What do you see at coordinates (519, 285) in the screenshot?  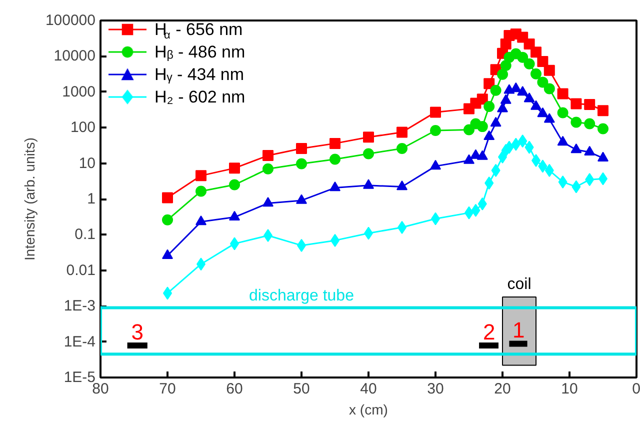 I see `annotation: coil` at bounding box center [519, 285].